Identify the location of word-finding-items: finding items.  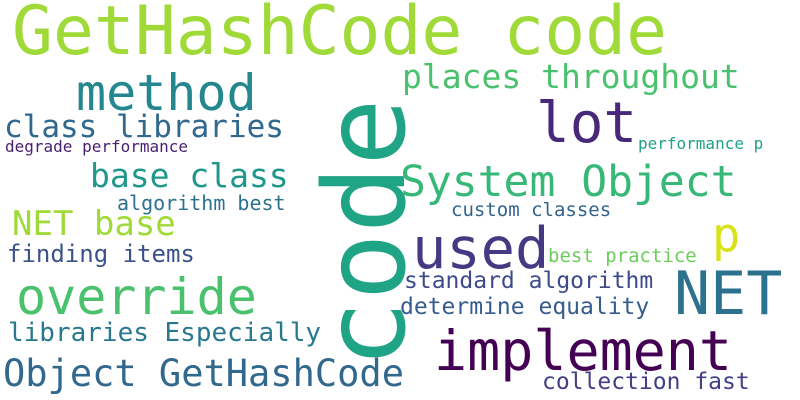
(101, 254).